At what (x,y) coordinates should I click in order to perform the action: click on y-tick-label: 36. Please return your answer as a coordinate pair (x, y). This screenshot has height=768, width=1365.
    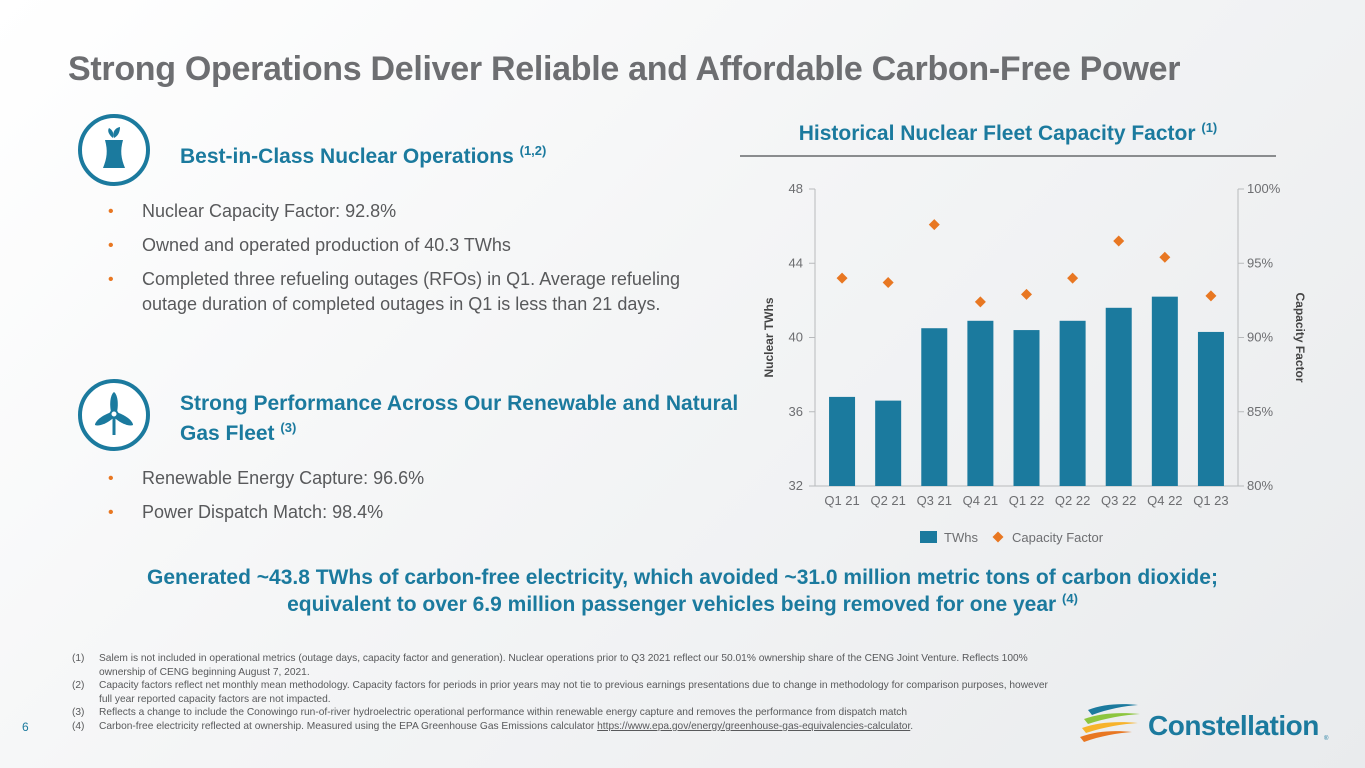
    Looking at the image, I should click on (796, 411).